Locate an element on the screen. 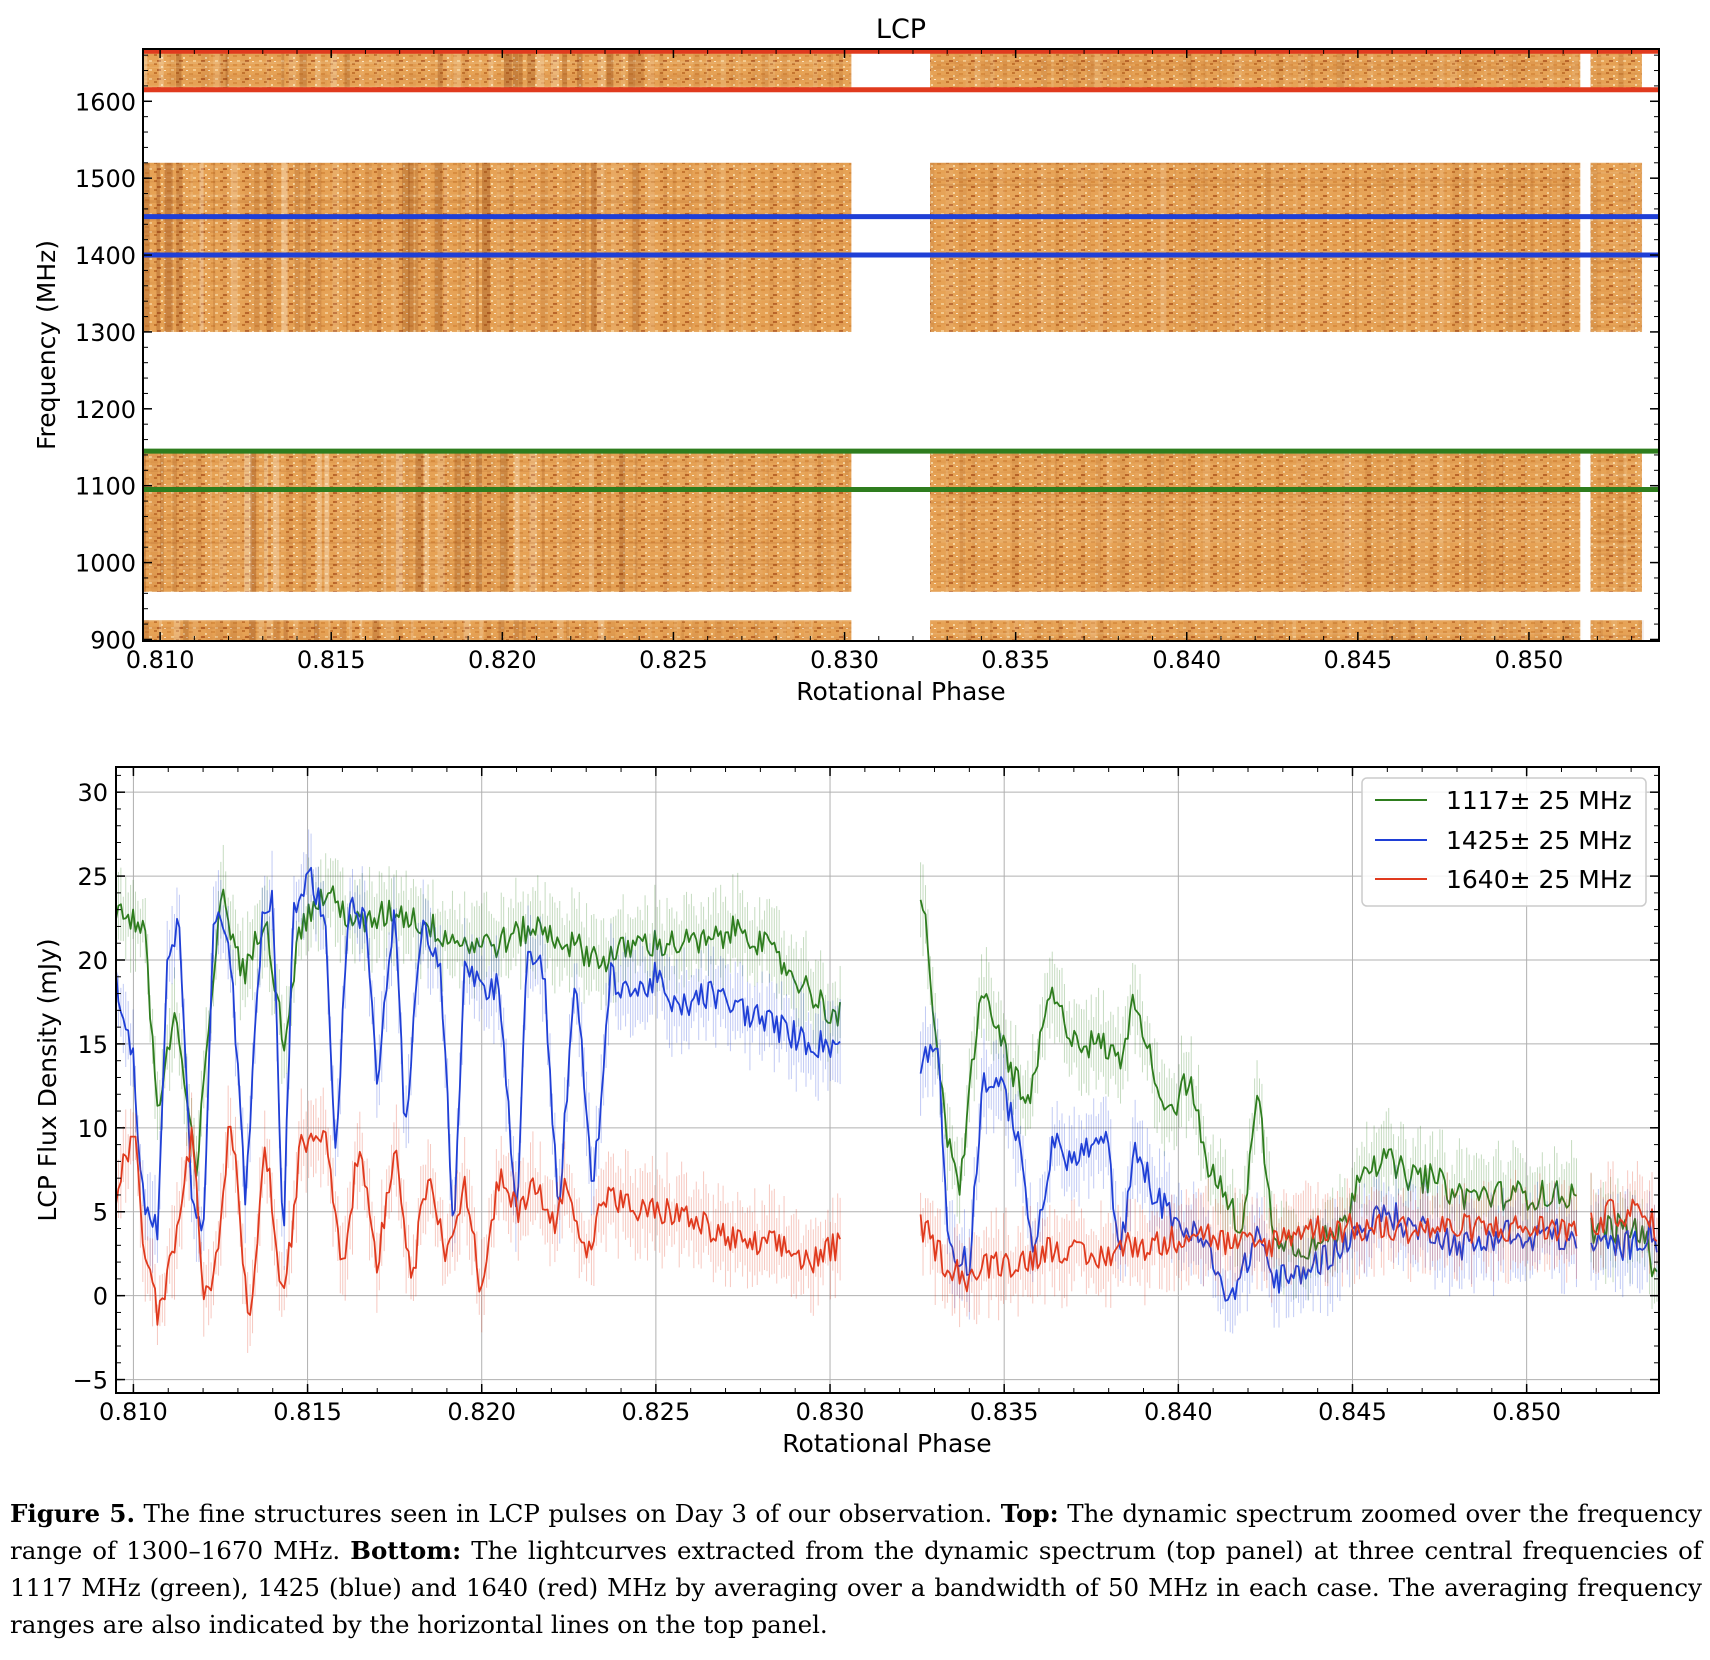  x-tick-label: 0.810 is located at coordinates (133, 1412).